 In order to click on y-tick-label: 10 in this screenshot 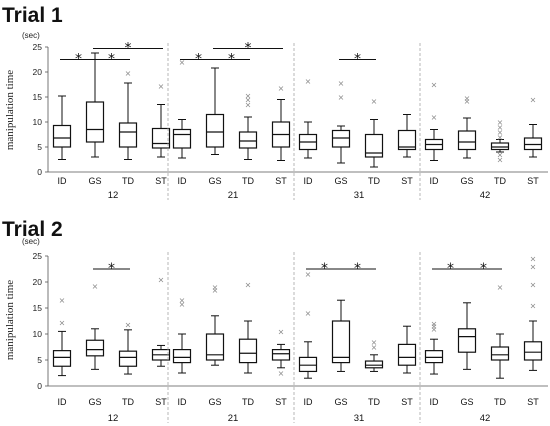, I will do `click(38, 334)`.